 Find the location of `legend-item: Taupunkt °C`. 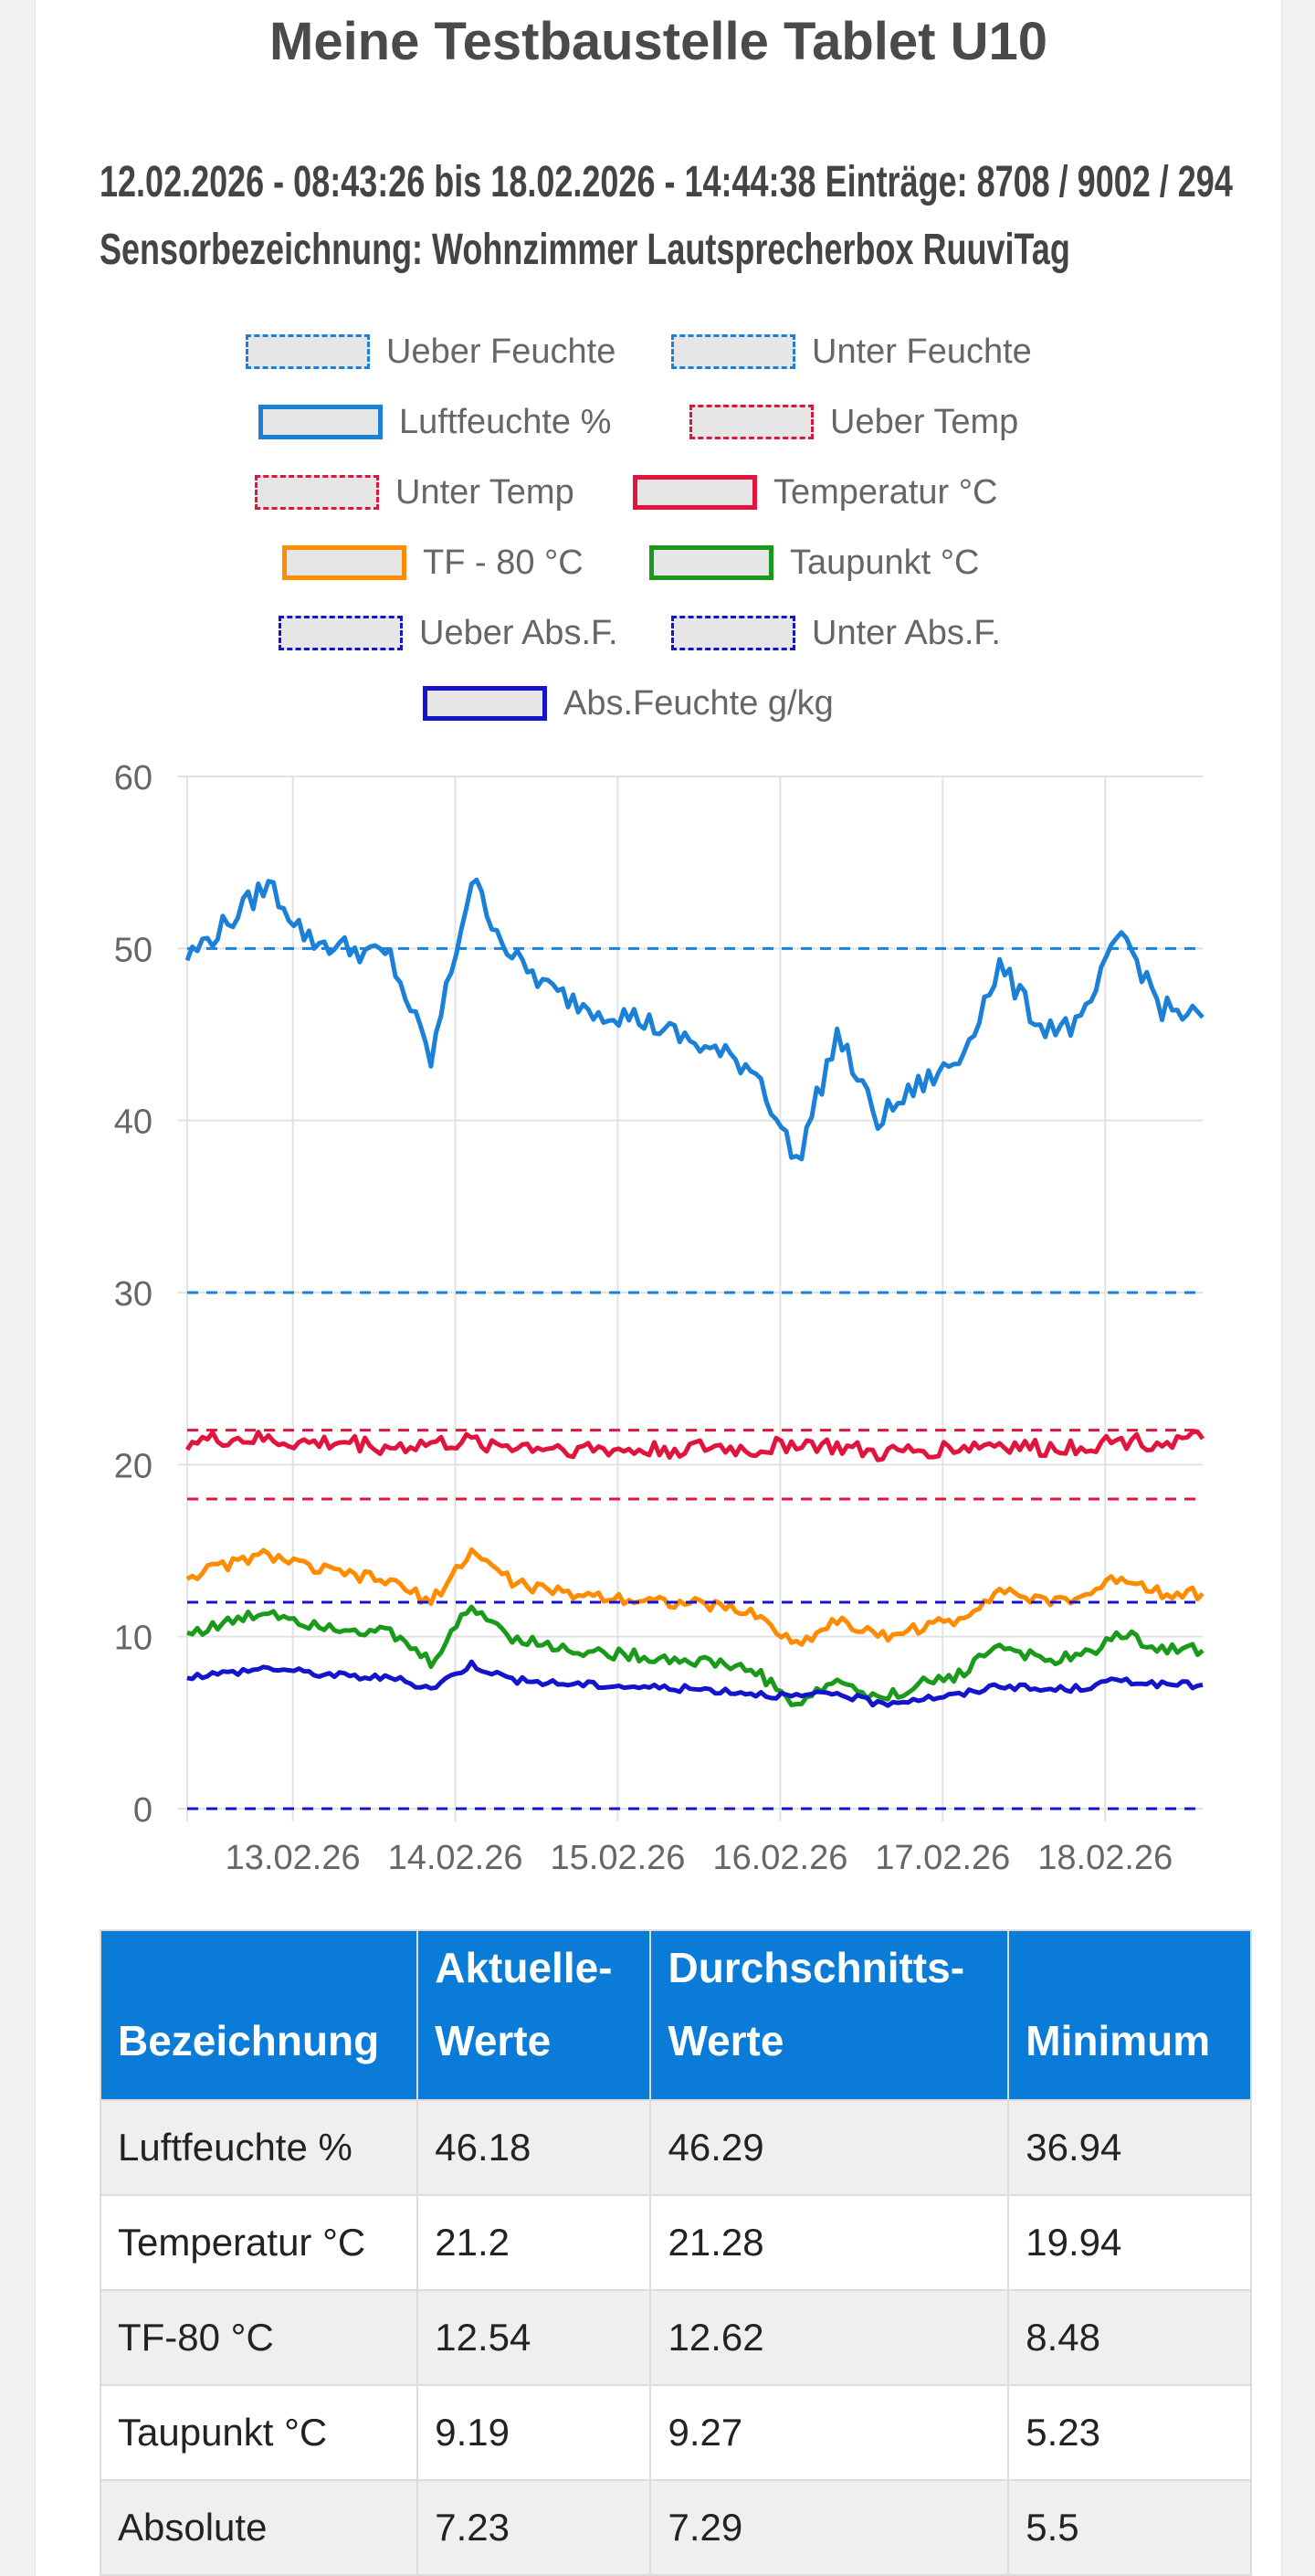

legend-item: Taupunkt °C is located at coordinates (814, 563).